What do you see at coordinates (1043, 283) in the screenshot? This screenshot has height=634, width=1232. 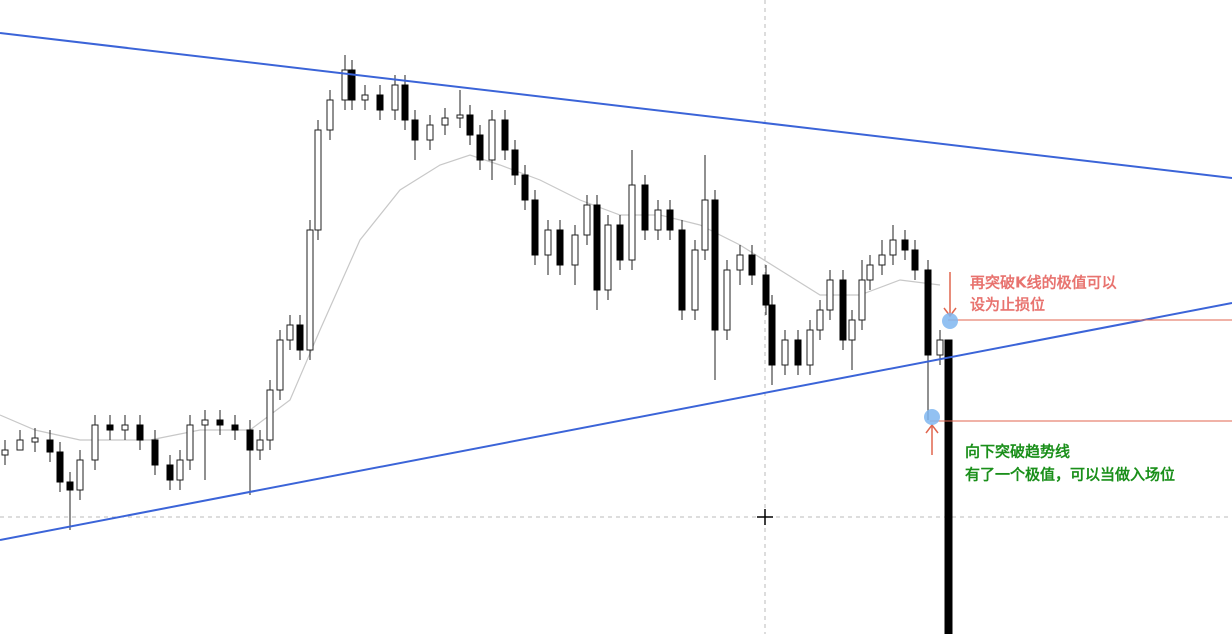 I see `annotation-text: 再突破K线的极值可以` at bounding box center [1043, 283].